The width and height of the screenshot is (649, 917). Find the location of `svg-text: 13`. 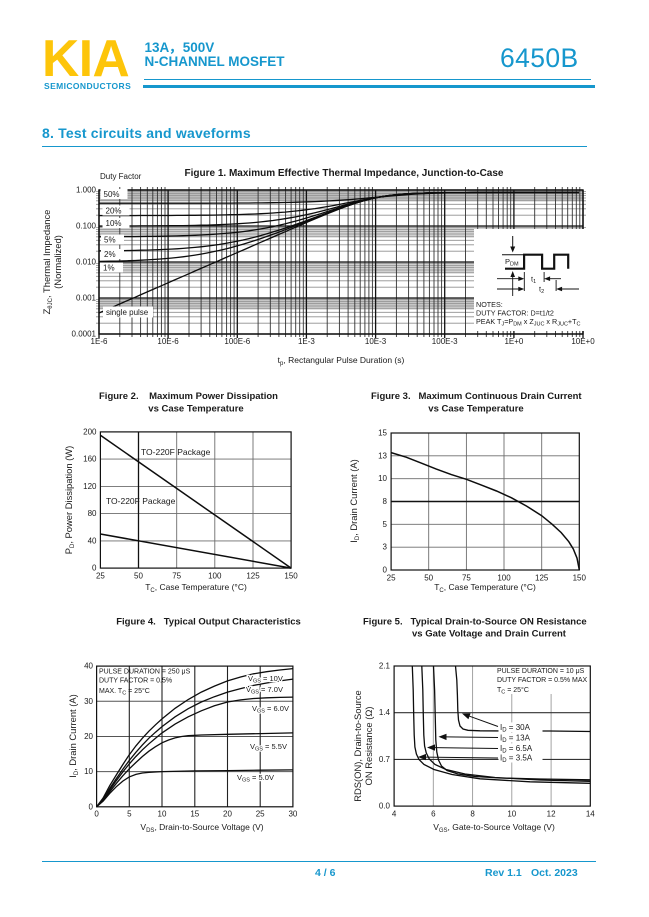

svg-text: 13 is located at coordinates (382, 455).